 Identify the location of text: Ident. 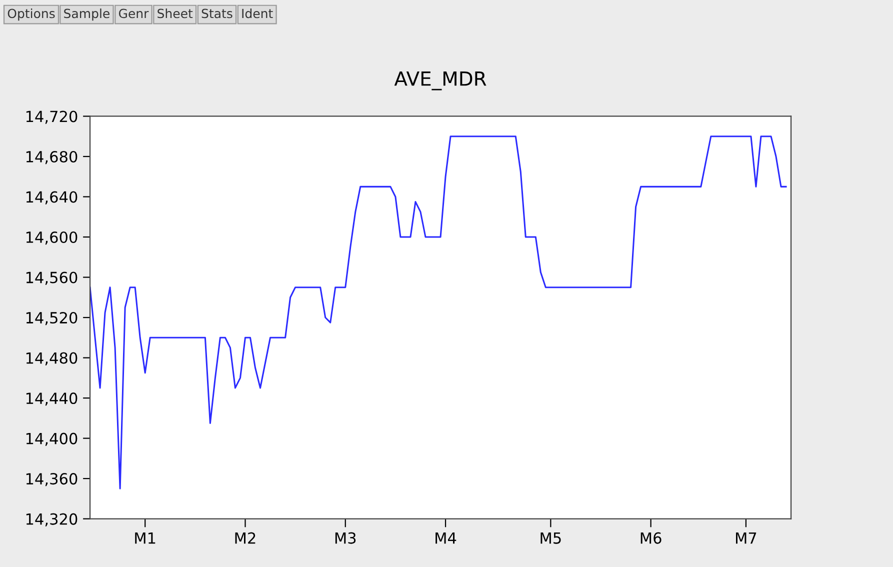
(257, 13).